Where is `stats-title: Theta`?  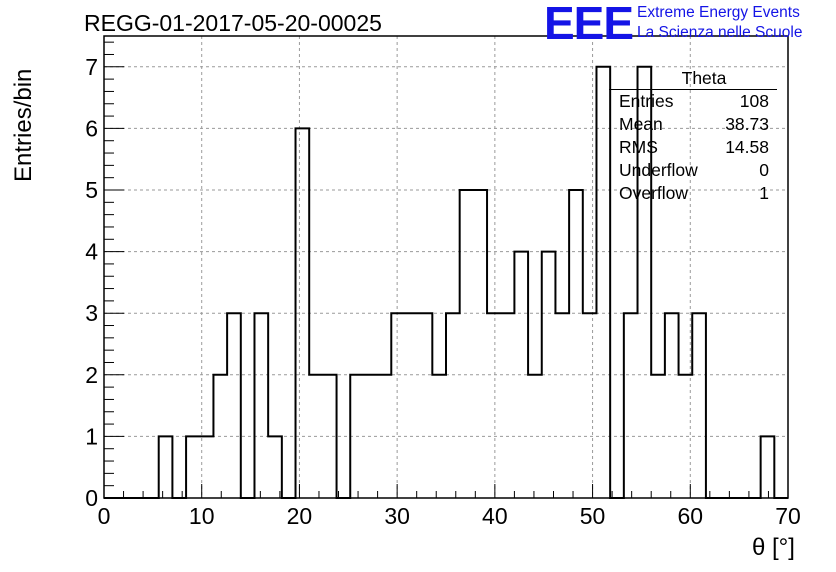
stats-title: Theta is located at coordinates (693, 78).